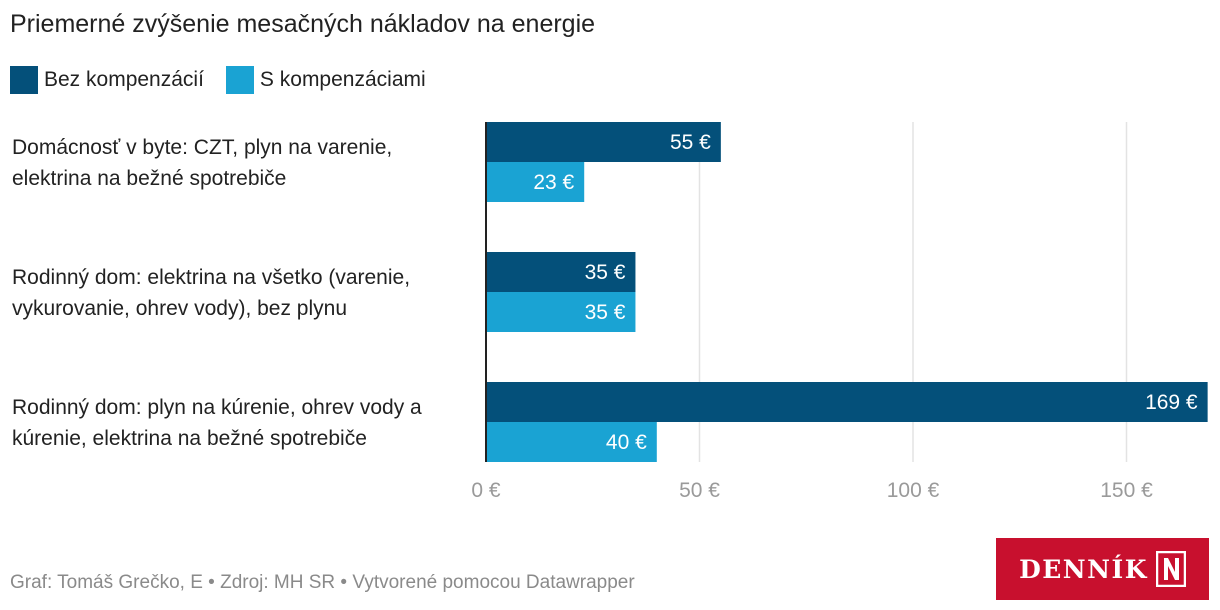  I want to click on logo-n-icon, so click(1170, 569).